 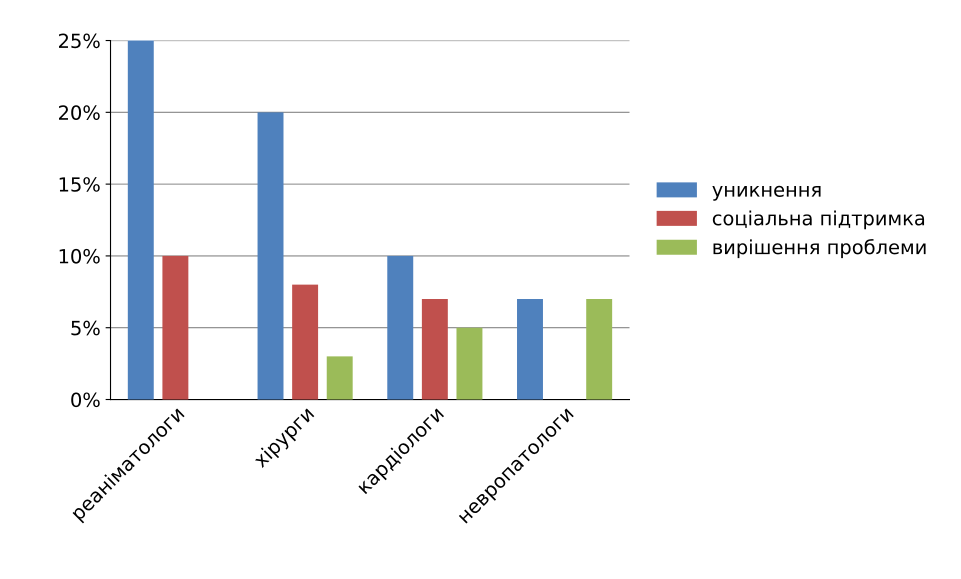 I want to click on y-tick-label: 10%, so click(x=80, y=256).